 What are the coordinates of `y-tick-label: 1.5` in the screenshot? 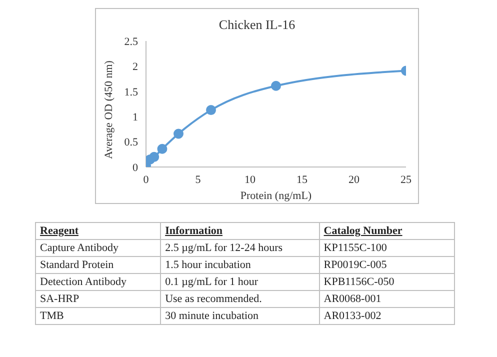 It's located at (131, 92).